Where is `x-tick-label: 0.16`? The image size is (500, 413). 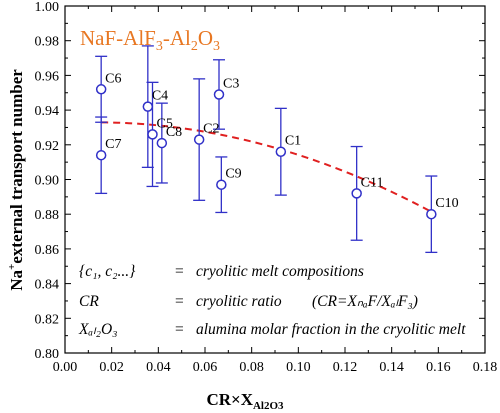 x-tick-label: 0.16 is located at coordinates (438, 367).